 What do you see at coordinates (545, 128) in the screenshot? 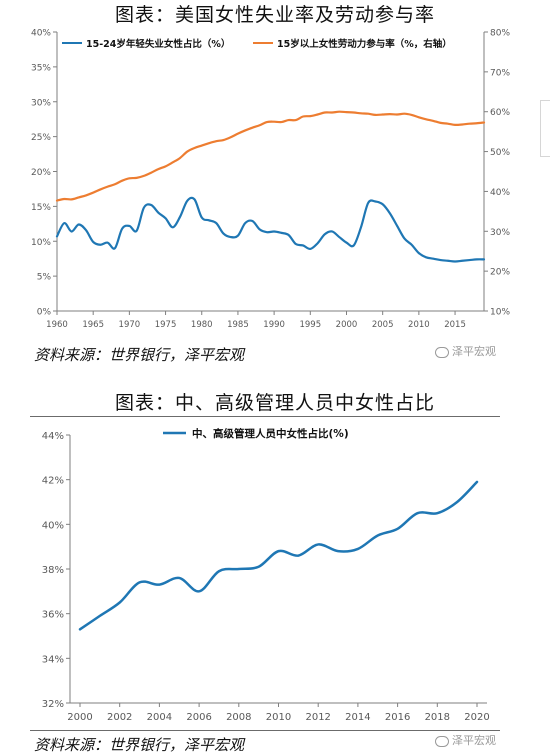
I see `edge-decoration` at bounding box center [545, 128].